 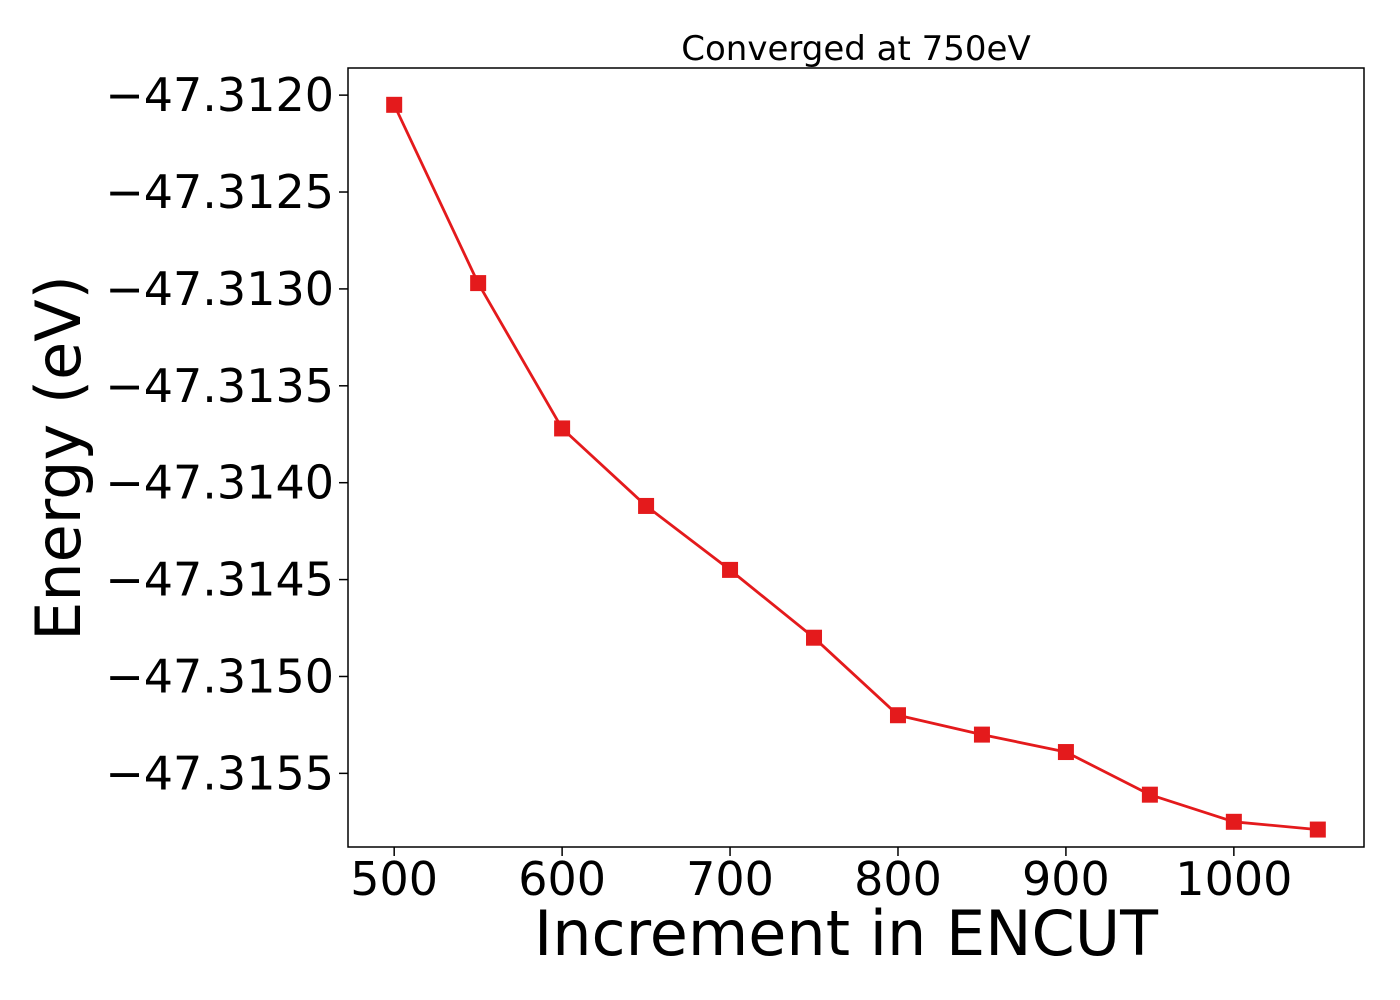 I want to click on x-tick-label: 500, so click(x=394, y=879).